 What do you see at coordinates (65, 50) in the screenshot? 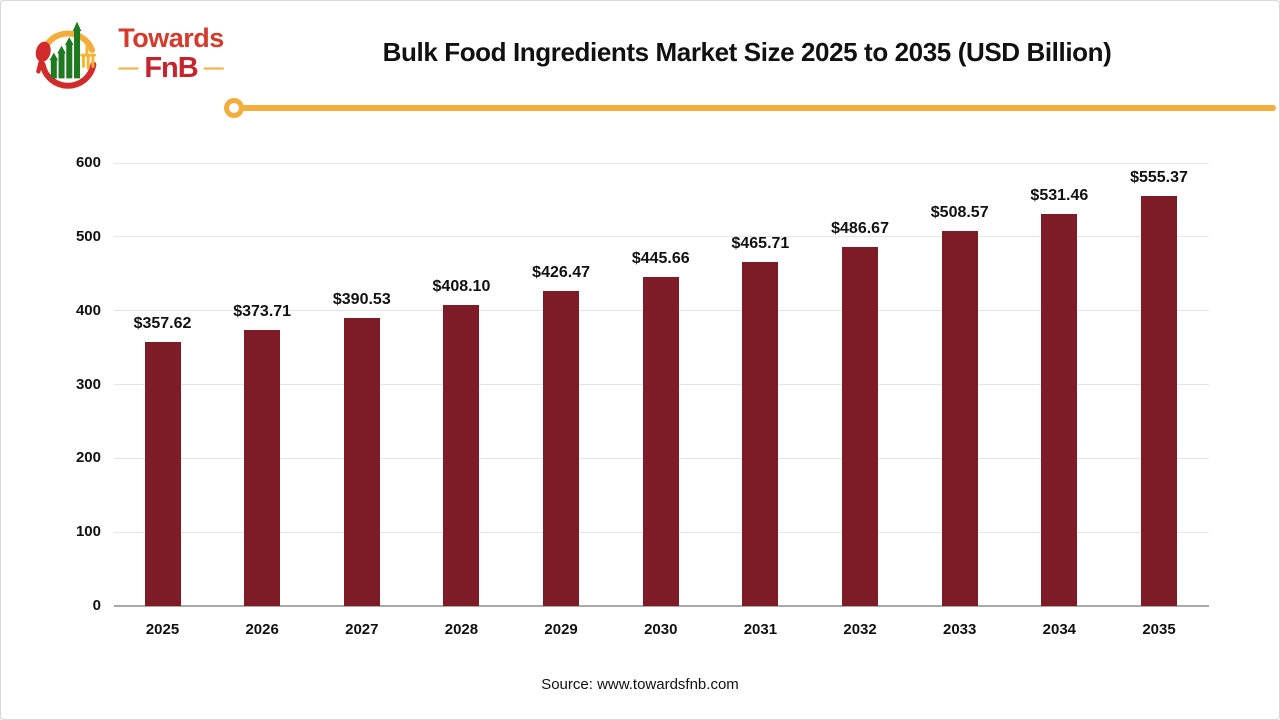
I see `growth-bars-icon` at bounding box center [65, 50].